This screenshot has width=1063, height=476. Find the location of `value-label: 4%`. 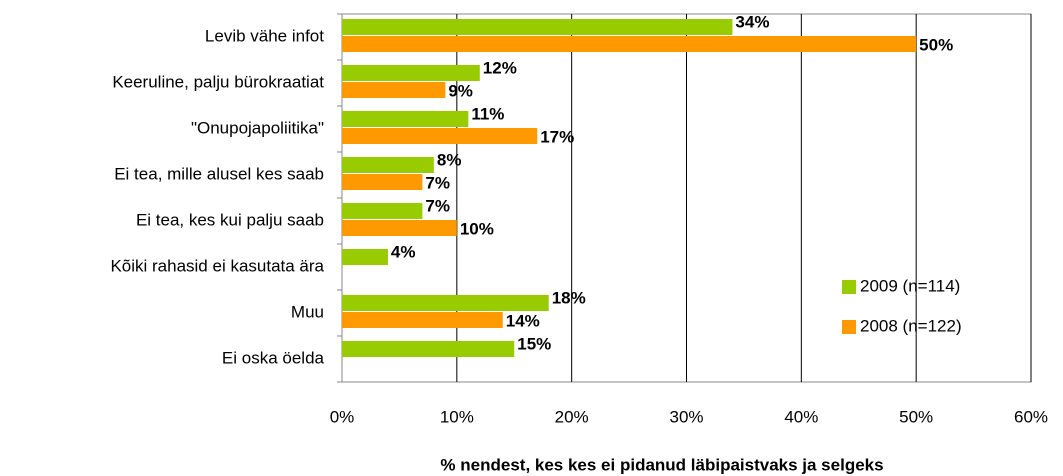

value-label: 4% is located at coordinates (403, 251).